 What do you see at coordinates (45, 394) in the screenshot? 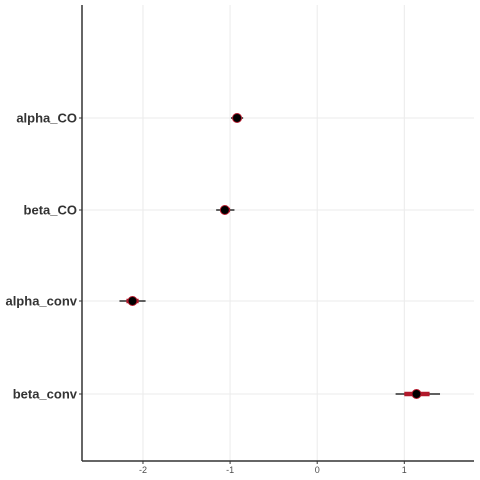
I see `y-tick-label: beta_conv` at bounding box center [45, 394].